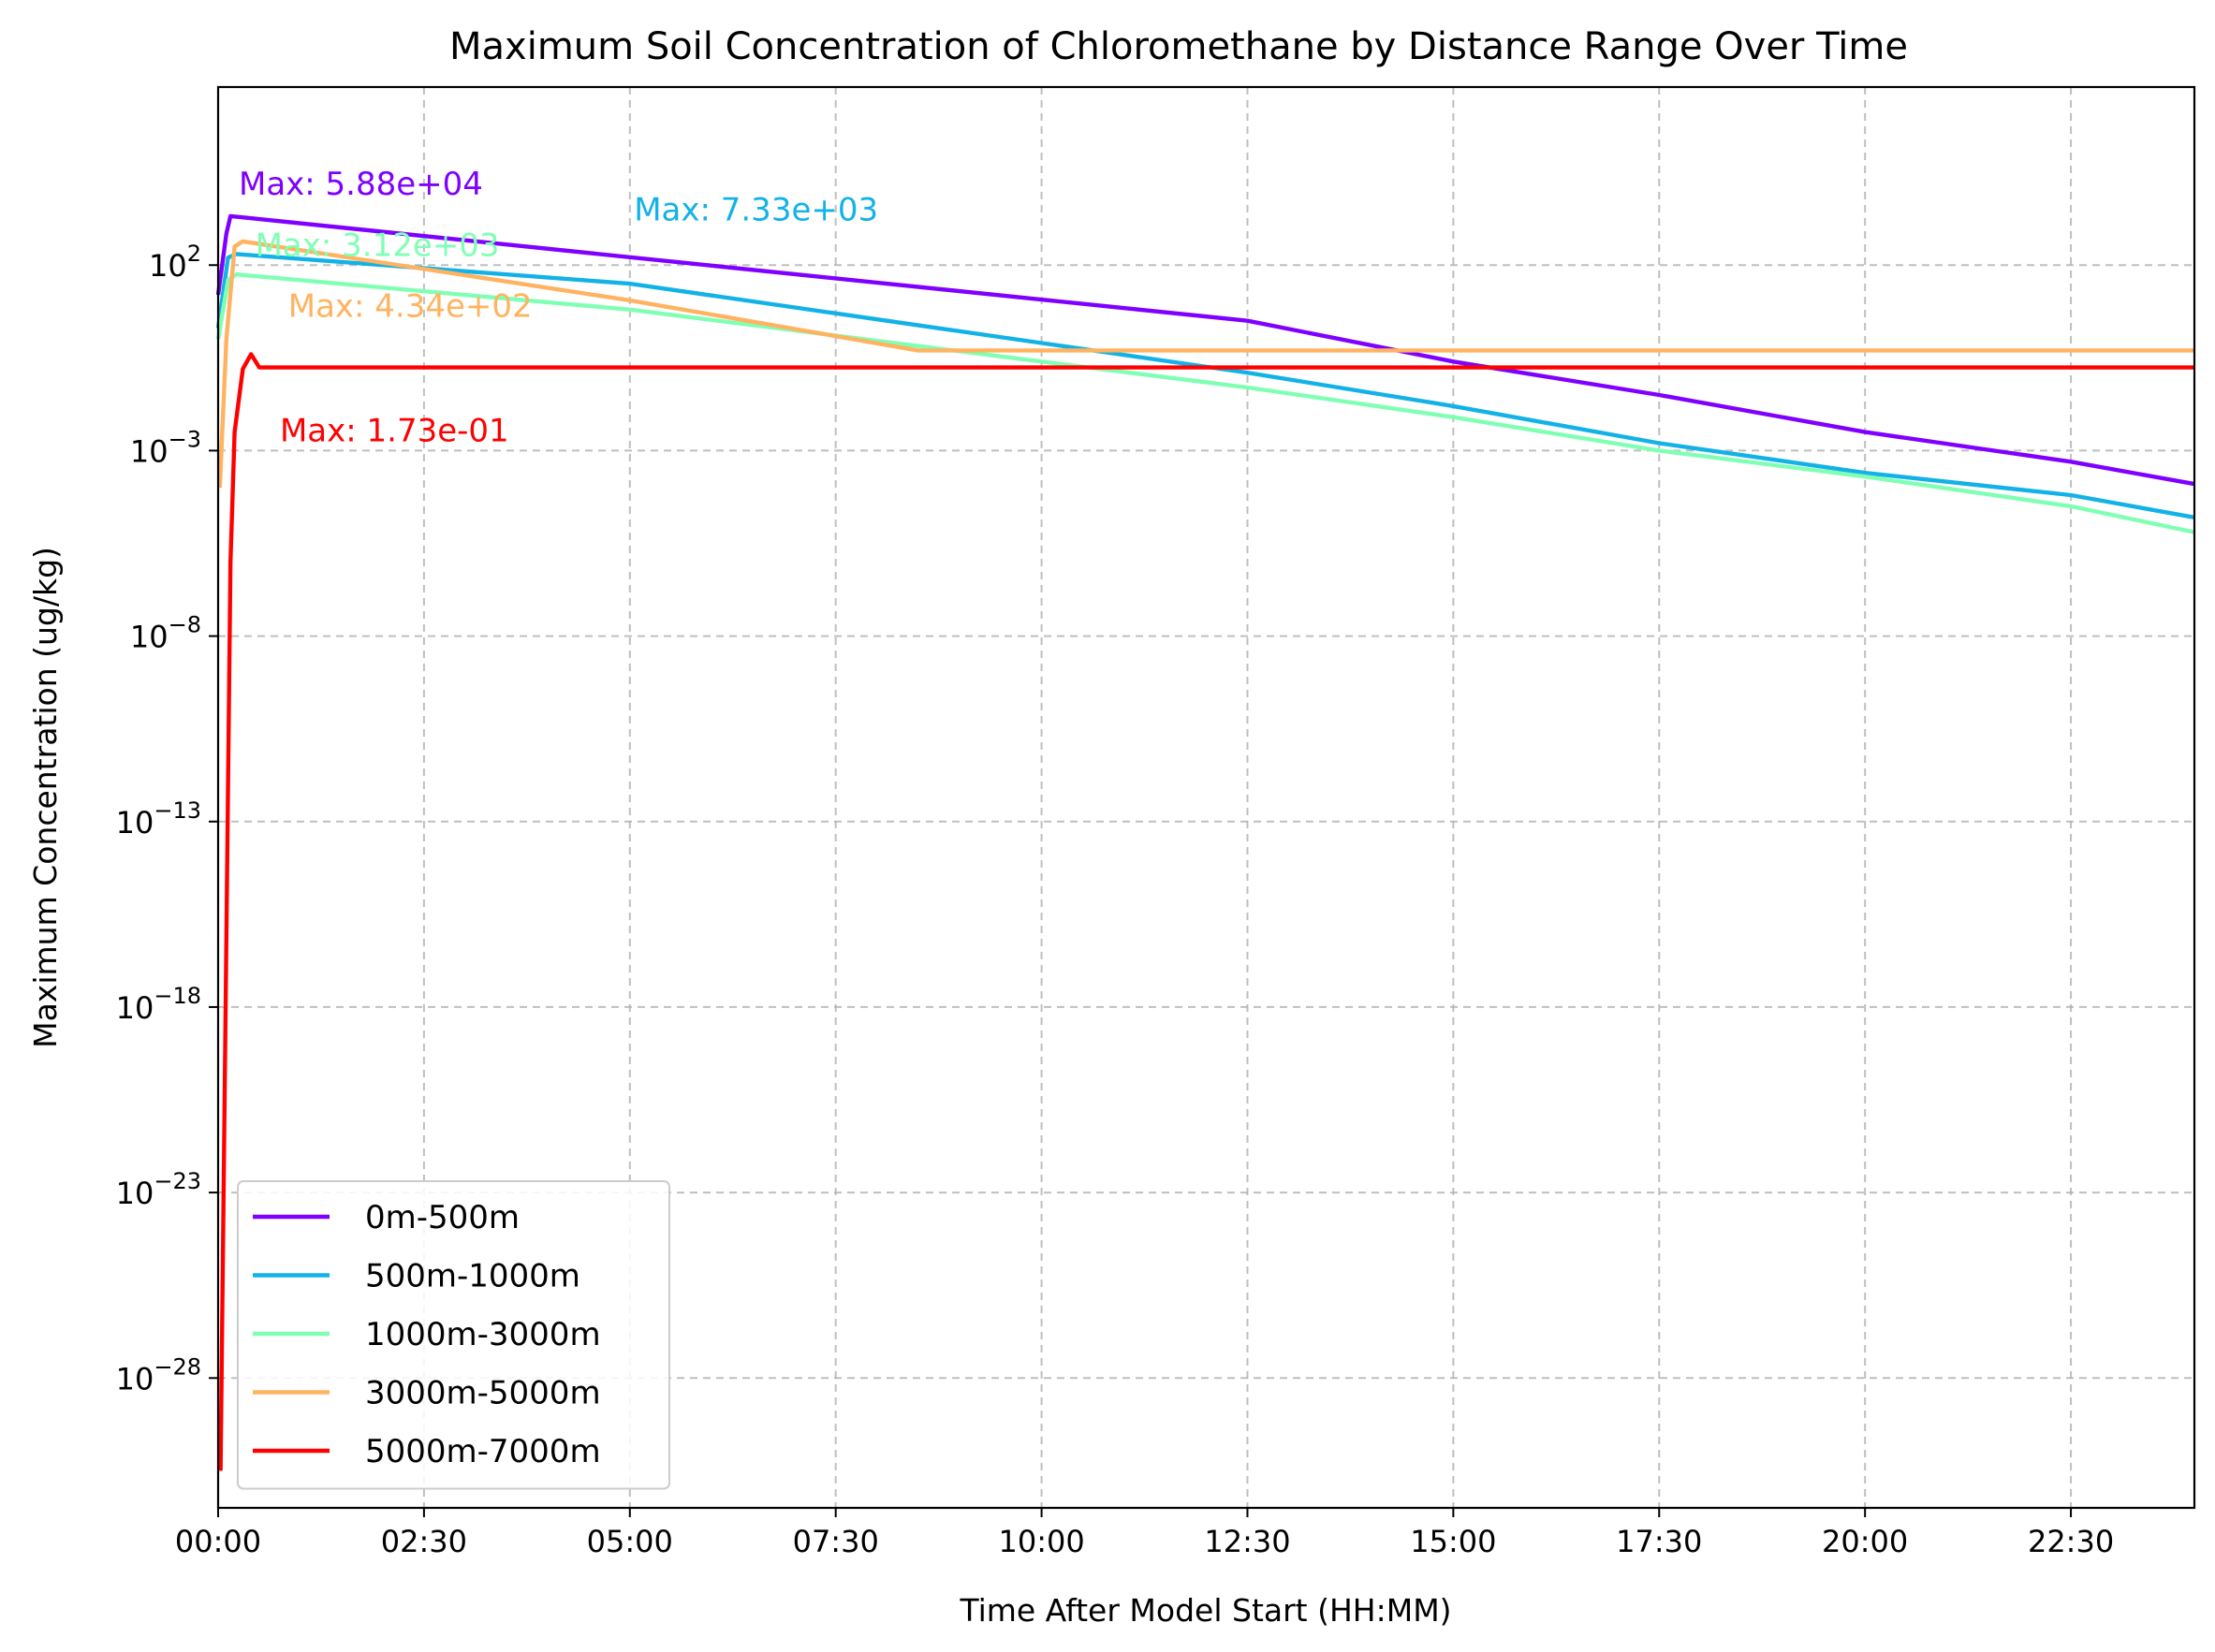 This screenshot has width=2215, height=1652. Describe the element at coordinates (2071, 1542) in the screenshot. I see `x-tick-label: 22:30` at that location.